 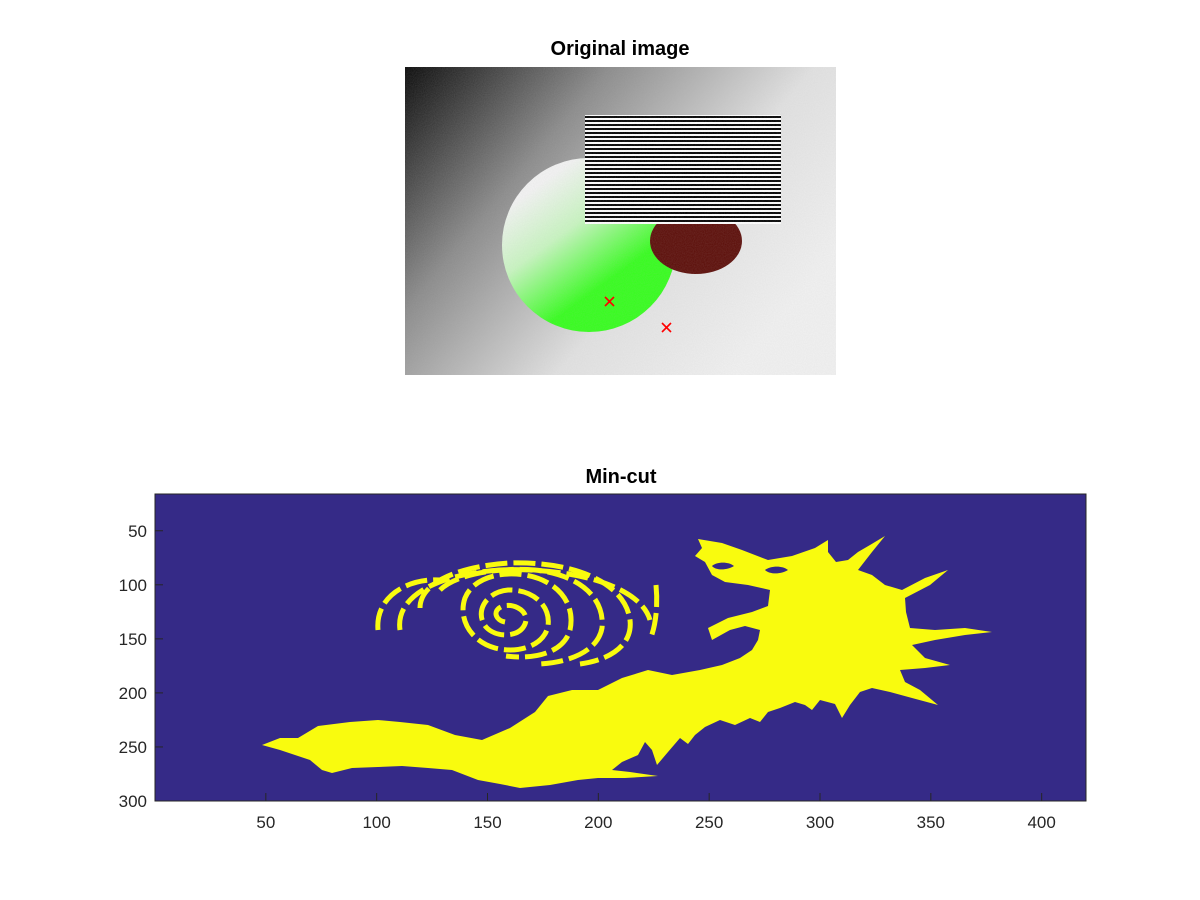 What do you see at coordinates (517, 613) in the screenshot?
I see `spiral-segment` at bounding box center [517, 613].